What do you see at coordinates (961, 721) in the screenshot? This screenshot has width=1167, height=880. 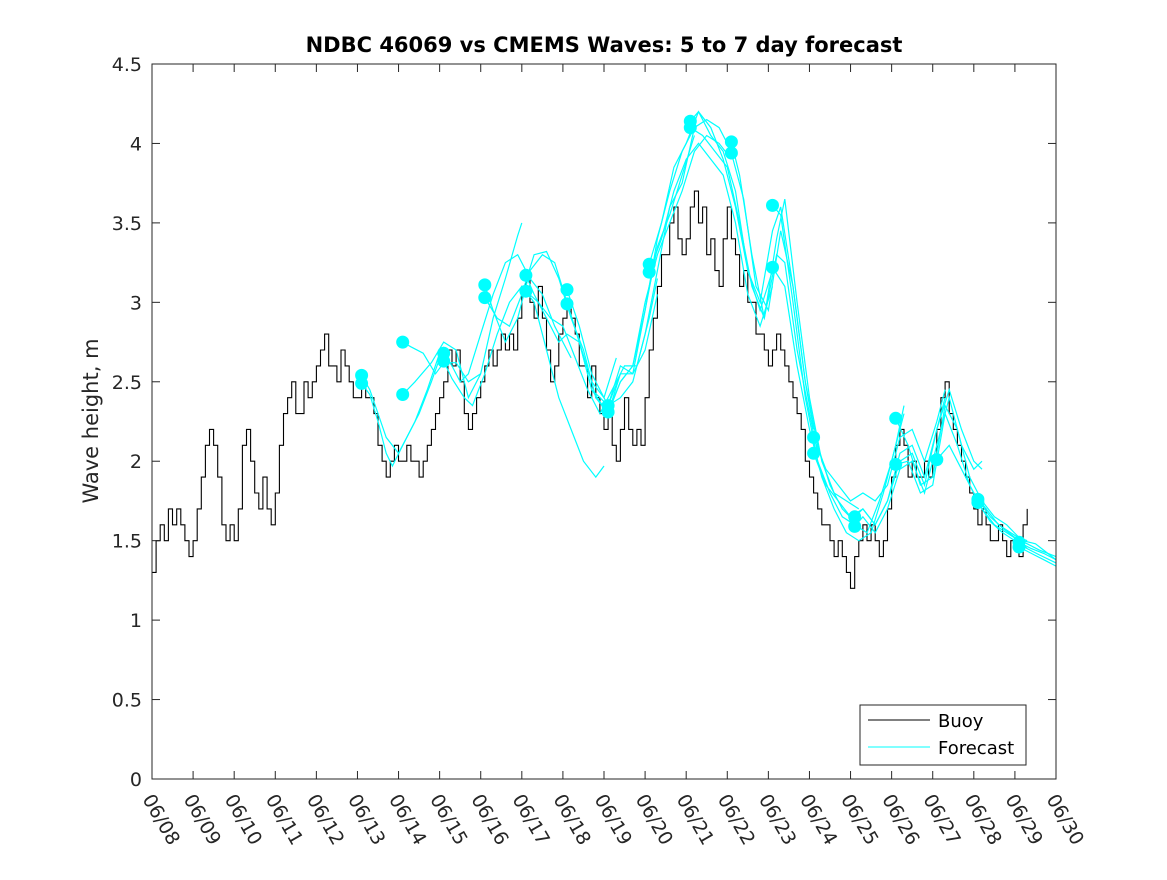 I see `legend-buoy-label: Buoy` at bounding box center [961, 721].